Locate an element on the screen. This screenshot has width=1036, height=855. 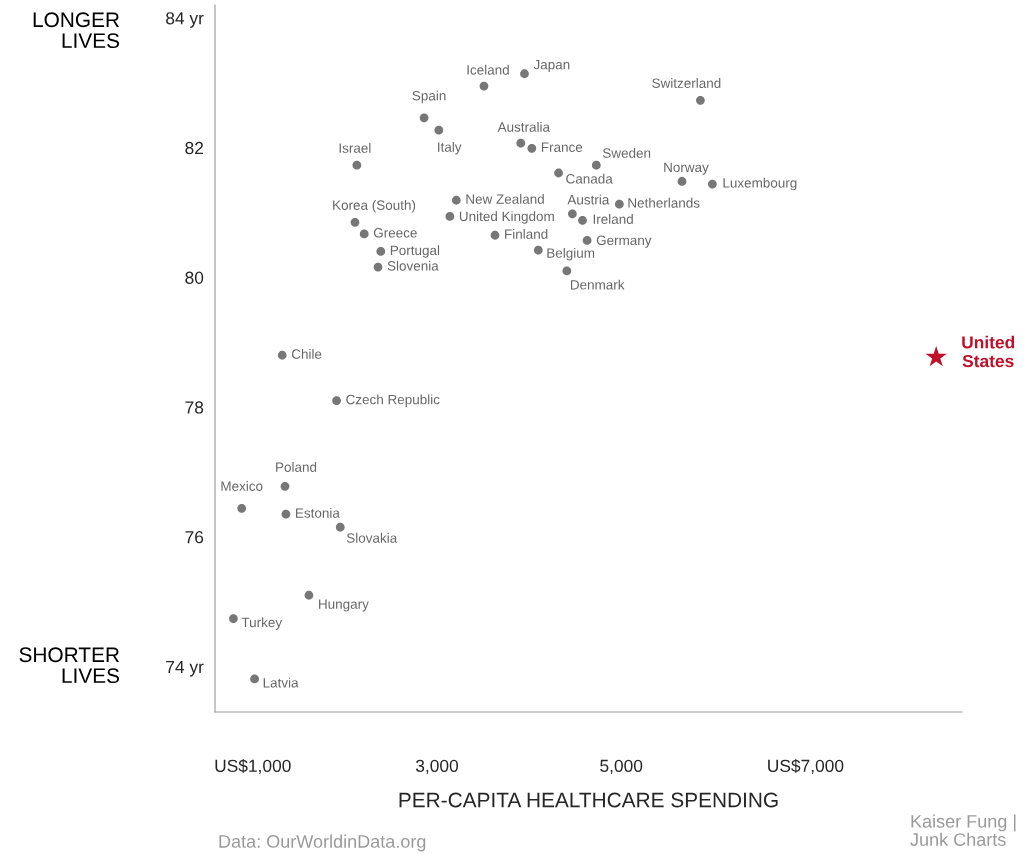
text: SHORTER LIVES is located at coordinates (69, 665).